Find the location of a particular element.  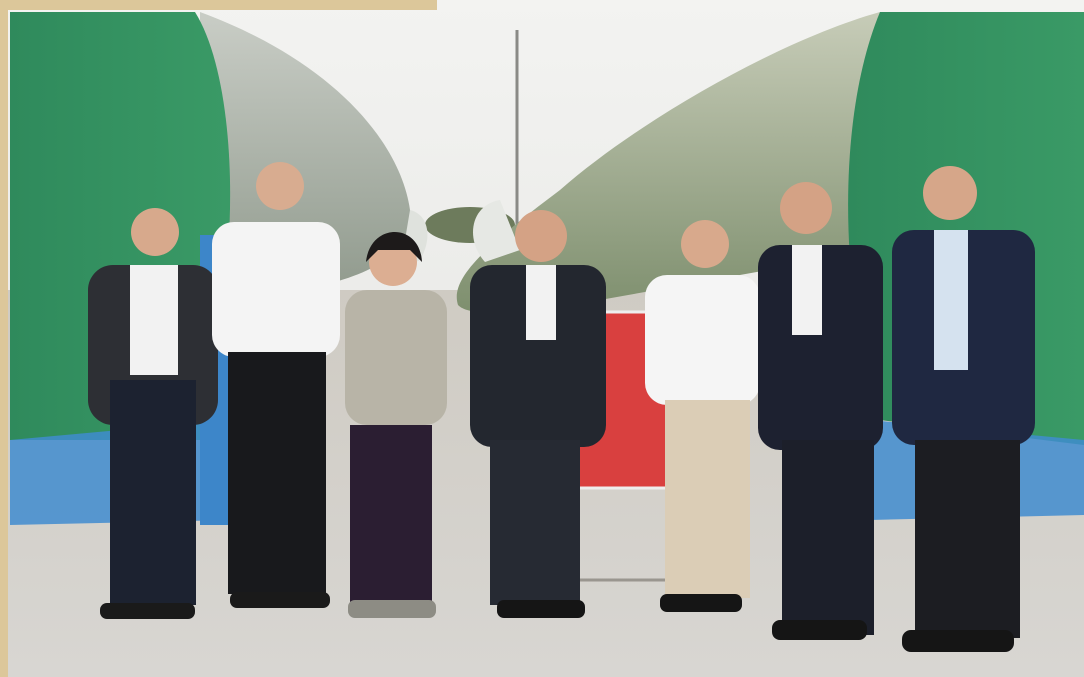

jacket is located at coordinates (396, 357).